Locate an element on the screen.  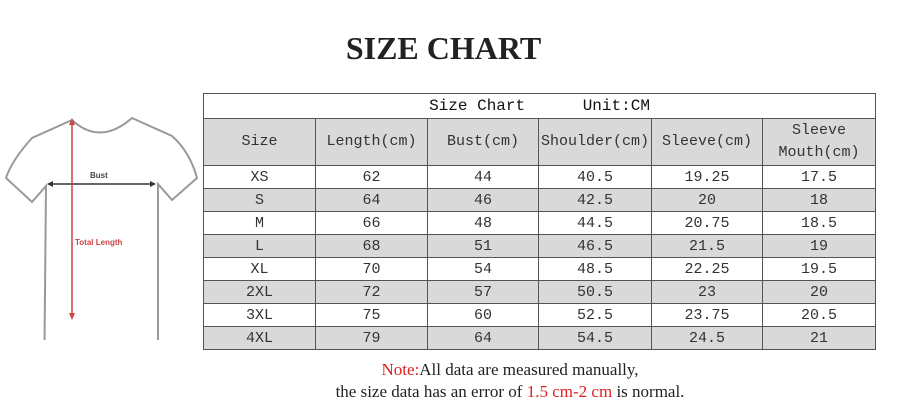
page-title: SIZE CHART is located at coordinates (443, 48).